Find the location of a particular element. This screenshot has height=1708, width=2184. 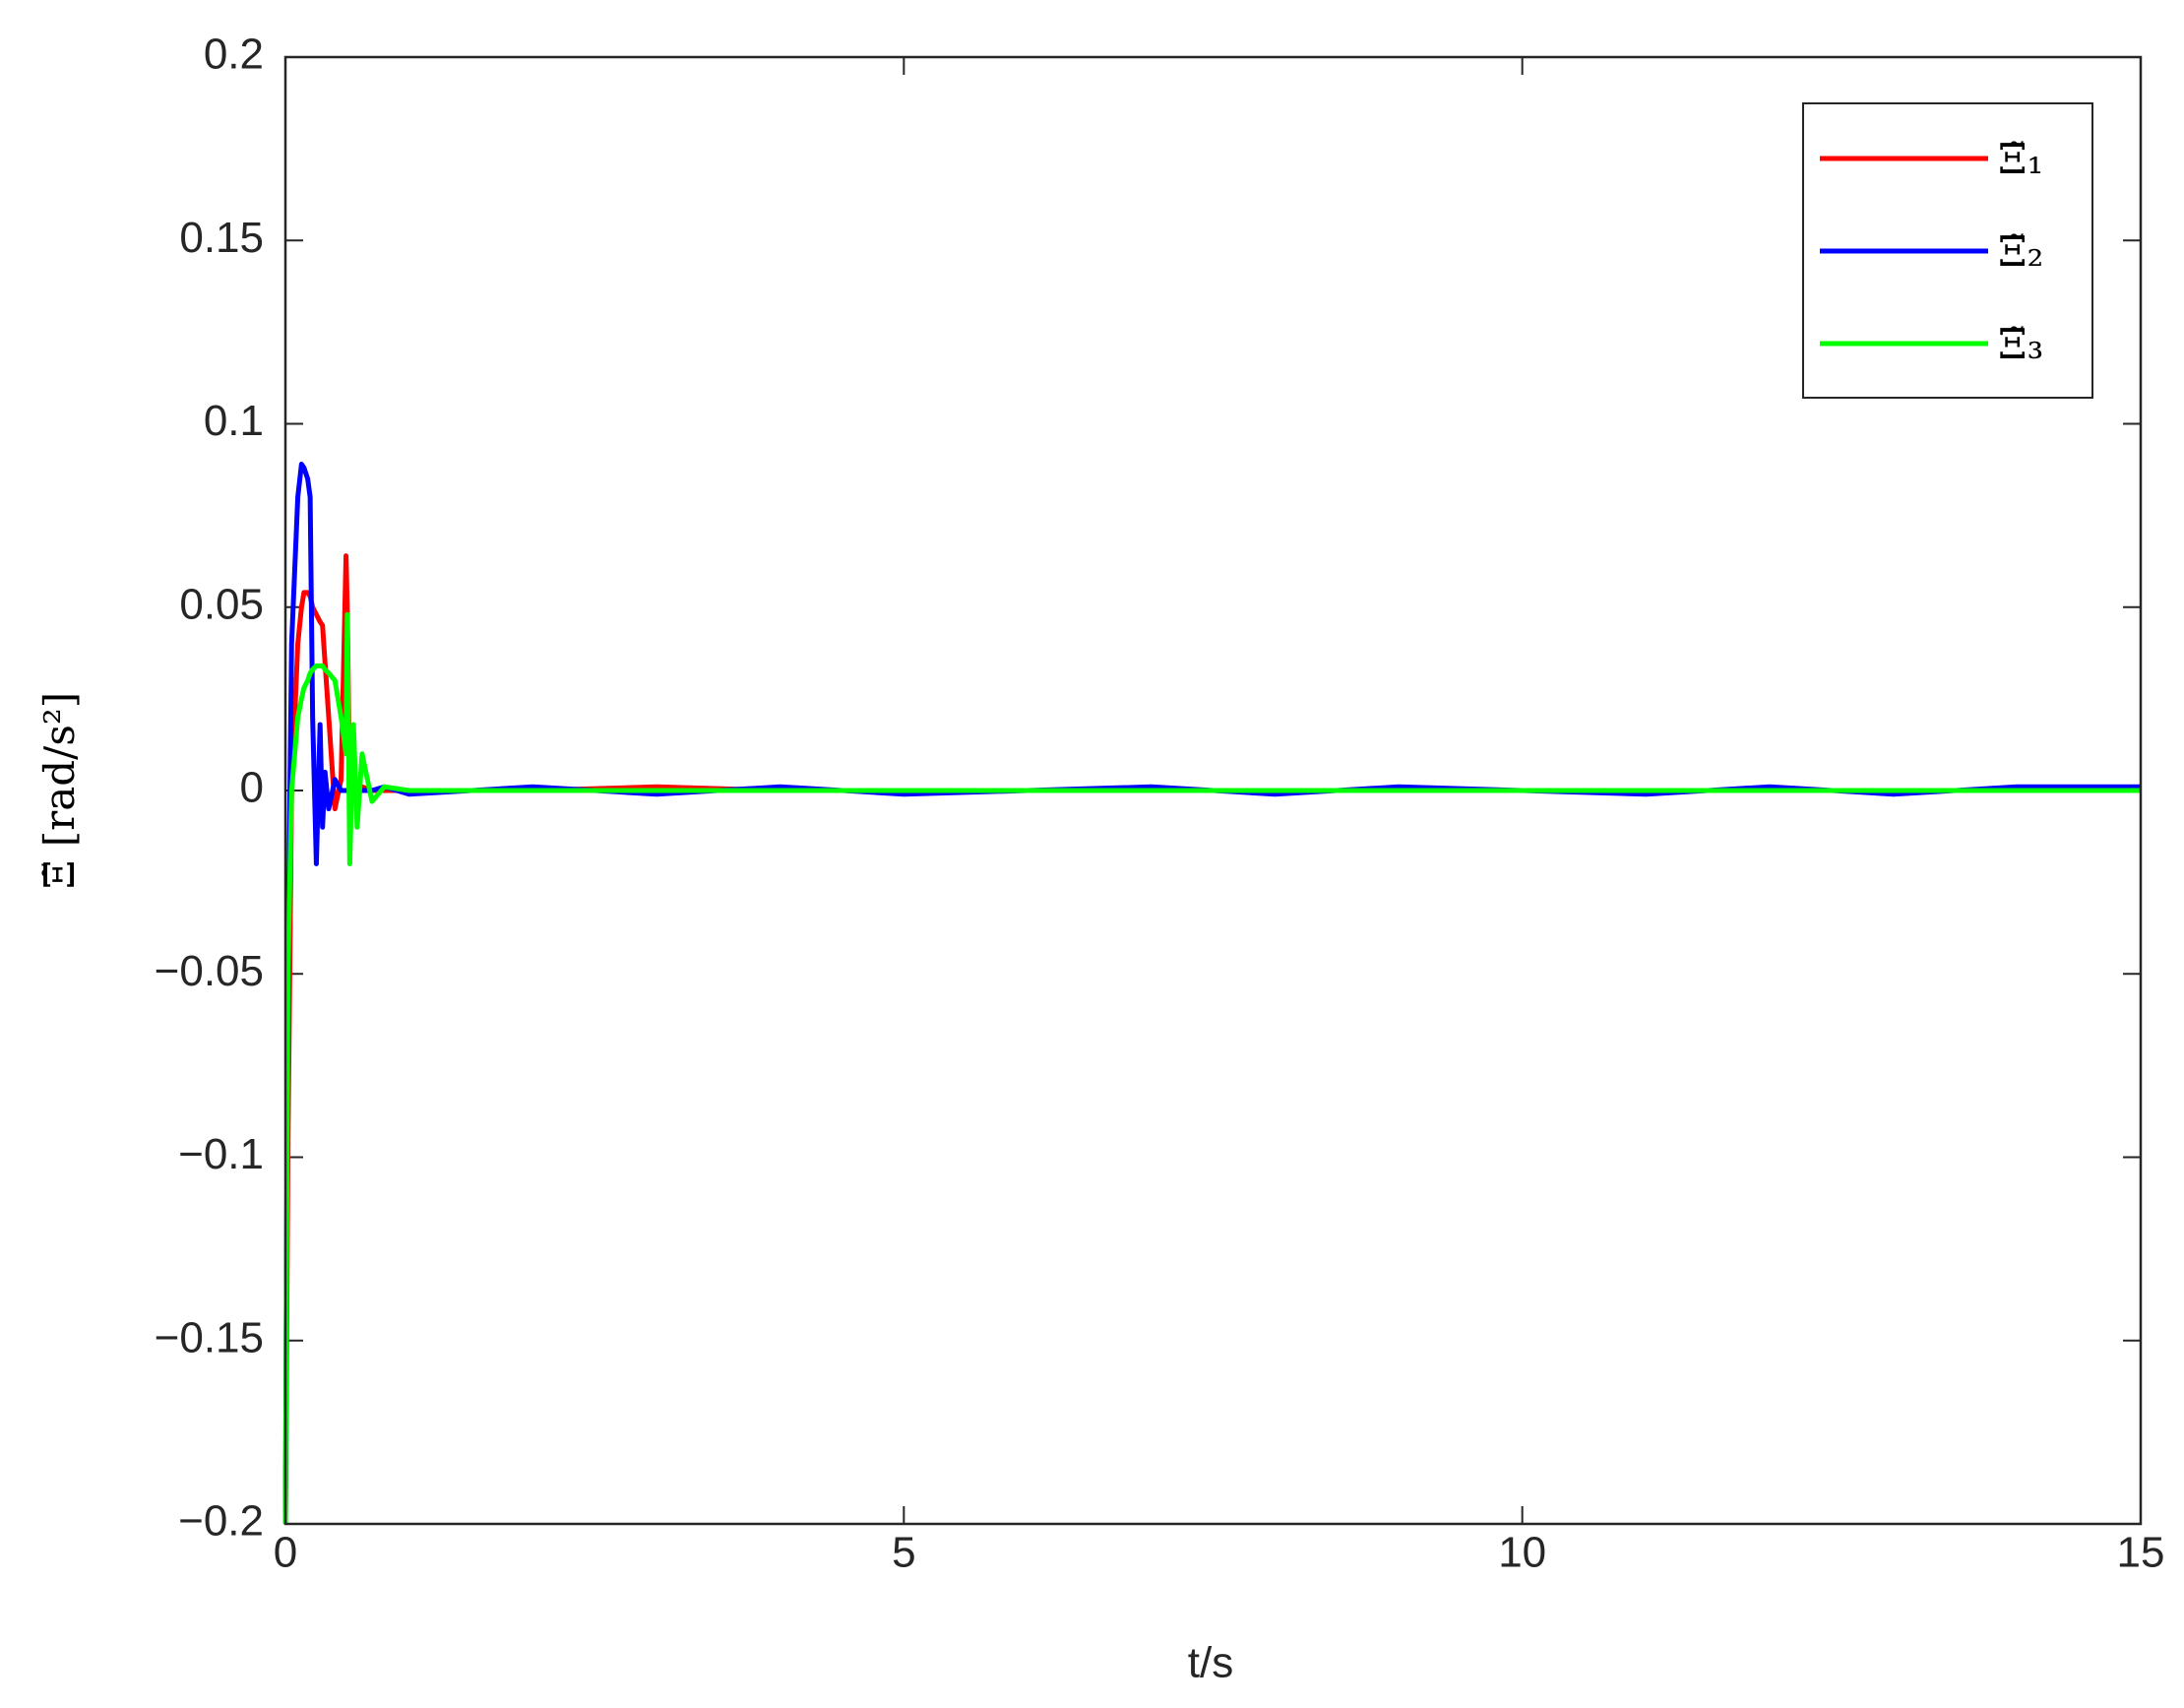

legend-label: Ξ̃₂ is located at coordinates (2020, 251).